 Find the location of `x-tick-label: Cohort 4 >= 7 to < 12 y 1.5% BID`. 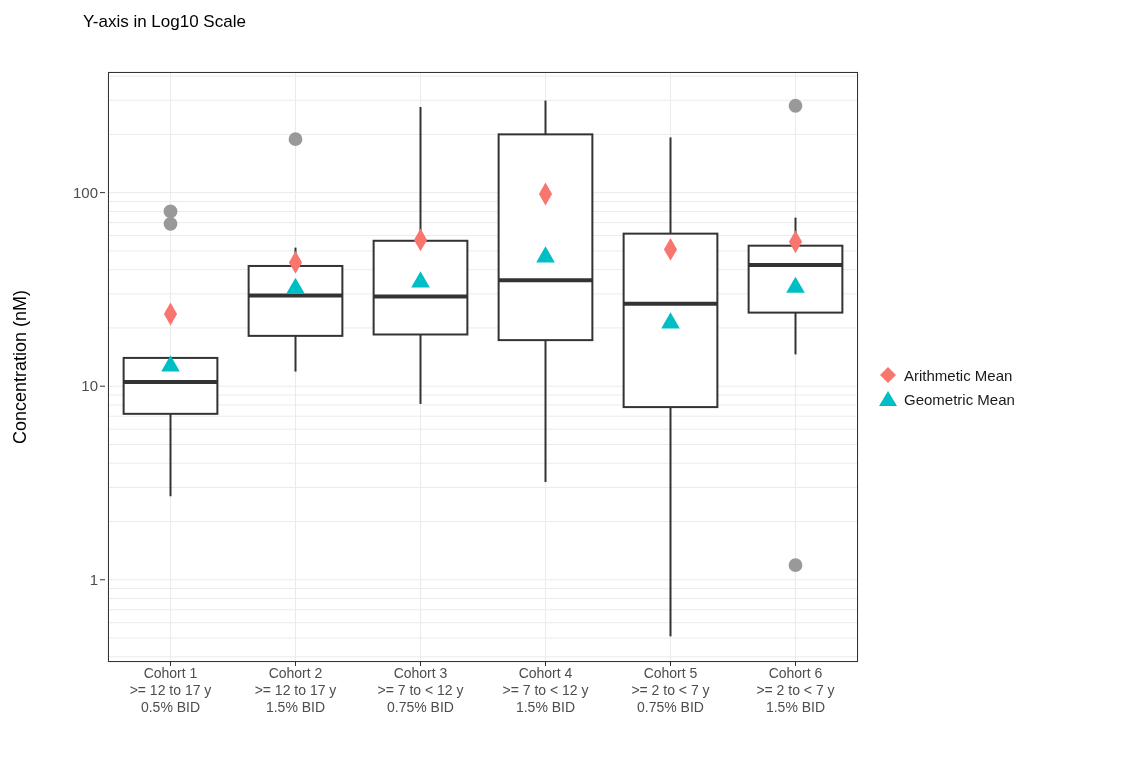

x-tick-label: Cohort 4 >= 7 to < 12 y 1.5% BID is located at coordinates (545, 690).